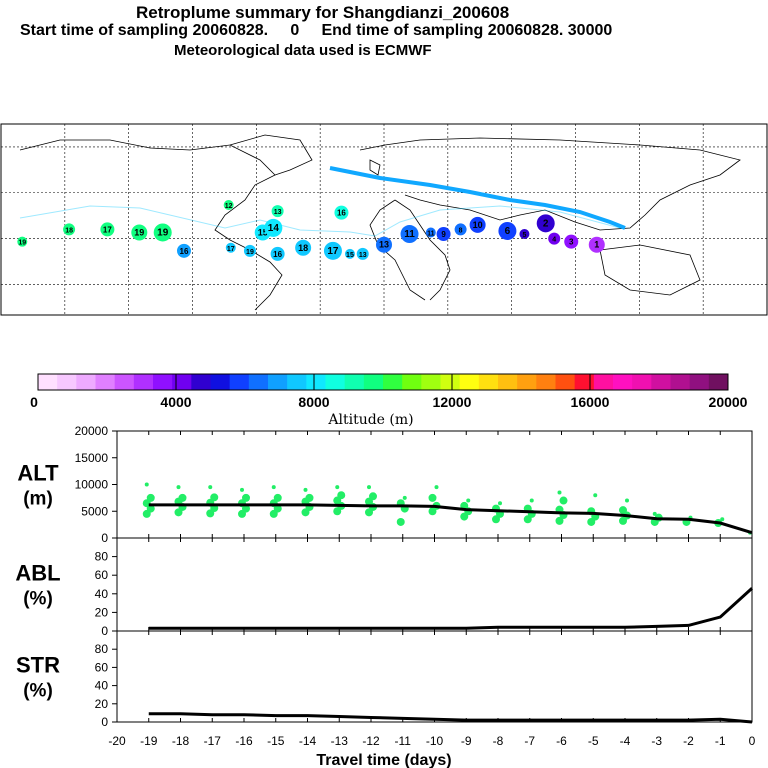 The image size is (768, 768). What do you see at coordinates (389, 391) in the screenshot?
I see `colorbar: 0 4000 8000 12000 16000 20000` at bounding box center [389, 391].